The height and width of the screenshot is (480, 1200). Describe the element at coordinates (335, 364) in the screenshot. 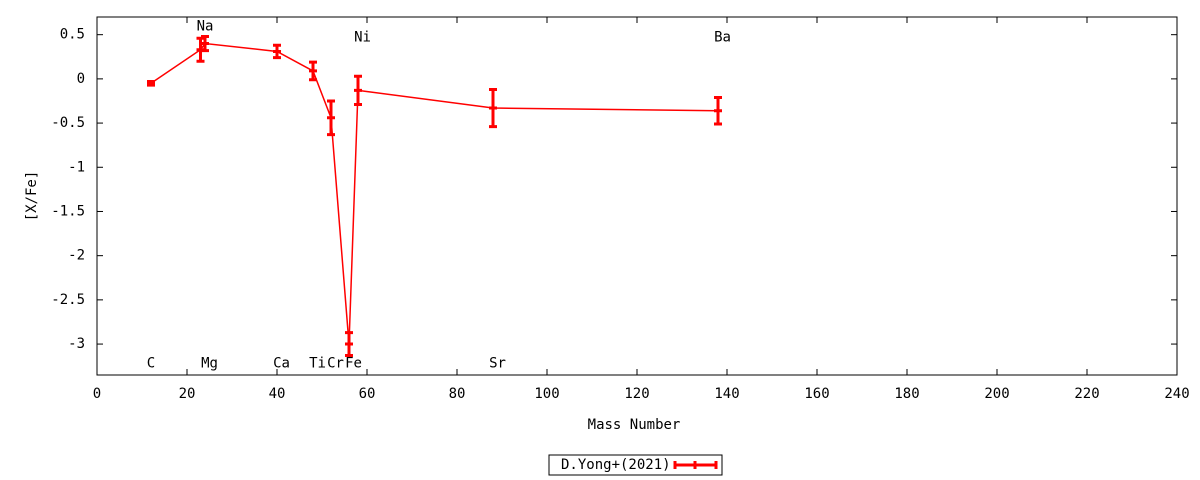

I see `element-label: Cr` at that location.